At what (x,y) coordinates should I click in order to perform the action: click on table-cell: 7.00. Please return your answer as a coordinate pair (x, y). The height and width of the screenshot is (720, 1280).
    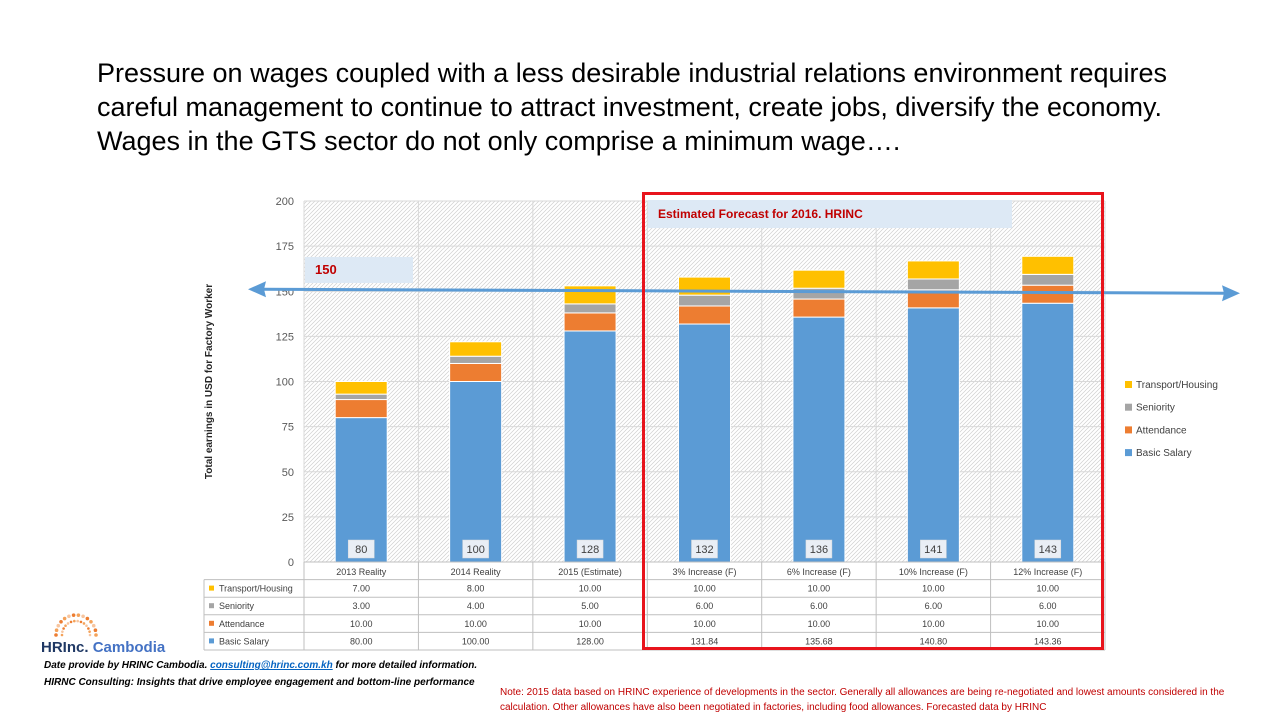
    Looking at the image, I should click on (361, 589).